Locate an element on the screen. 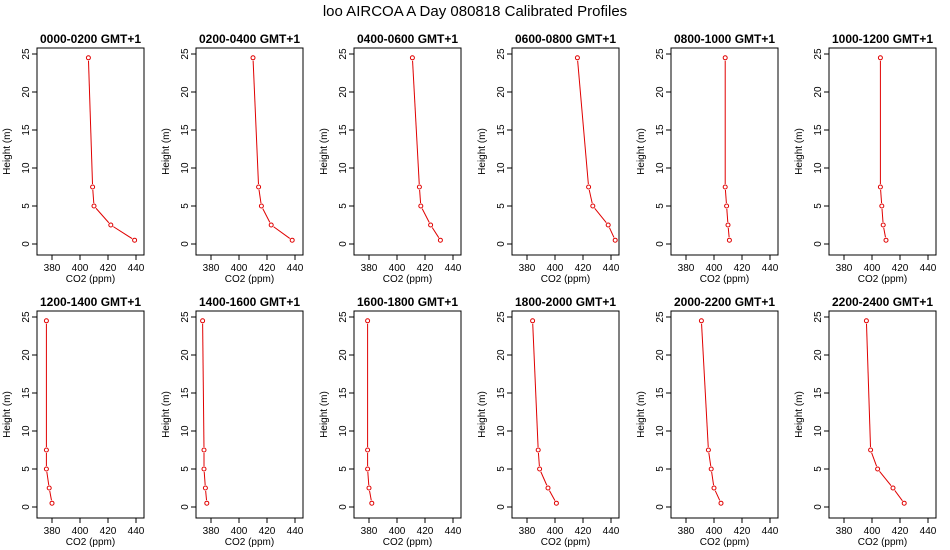 The image size is (950, 550). panel-title: 1600-1800 GMT+1 is located at coordinates (407, 302).